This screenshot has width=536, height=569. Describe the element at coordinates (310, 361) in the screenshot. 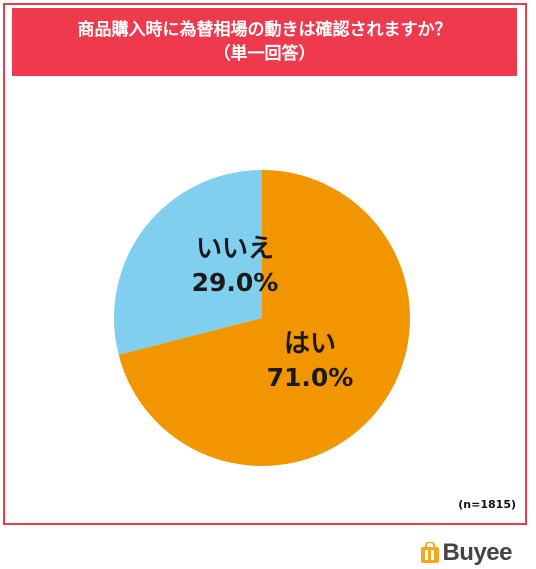

I see `slice-label-yes: はい 71.0%` at that location.